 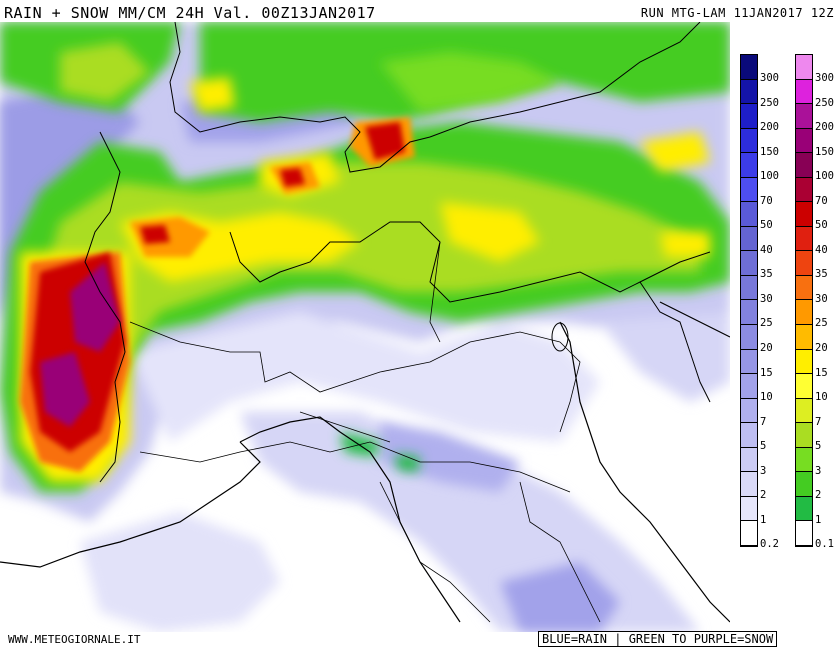 What do you see at coordinates (824, 102) in the screenshot?
I see `snow-scale-label: 250` at bounding box center [824, 102].